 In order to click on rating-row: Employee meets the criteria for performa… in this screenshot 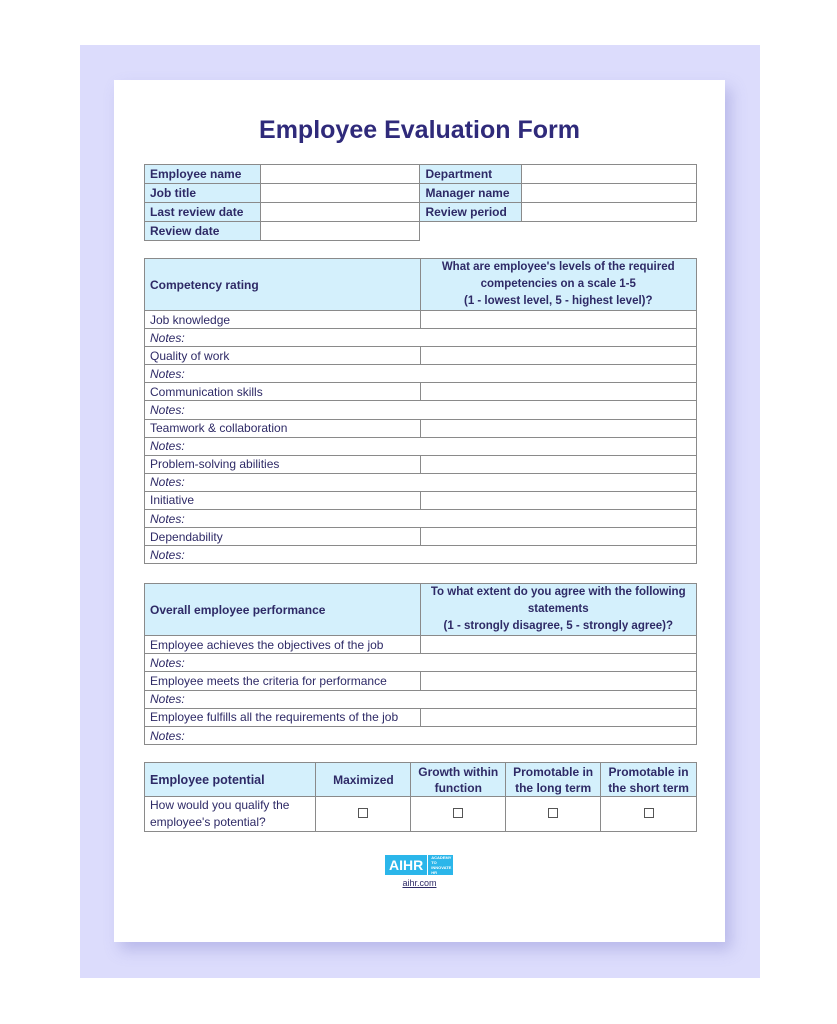, I will do `click(421, 681)`.